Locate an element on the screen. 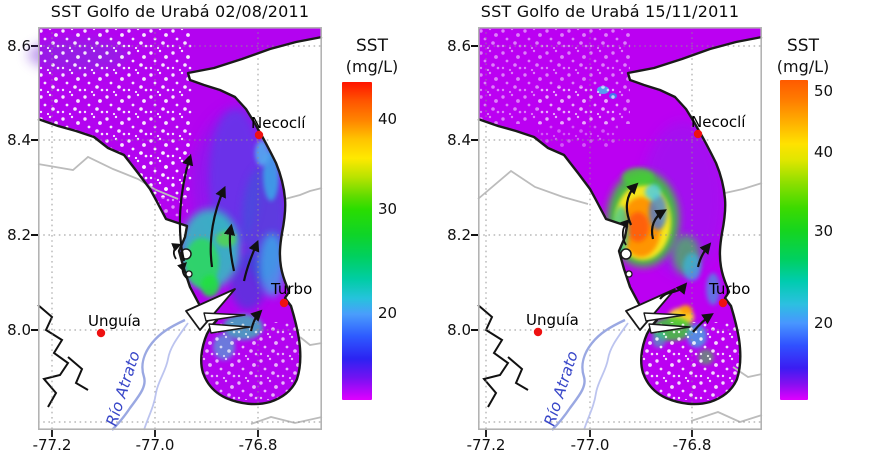 Image resolution: width=873 pixels, height=457 pixels. panel-title: SST Golfo de Urabá 15/11/2011 is located at coordinates (610, 11).